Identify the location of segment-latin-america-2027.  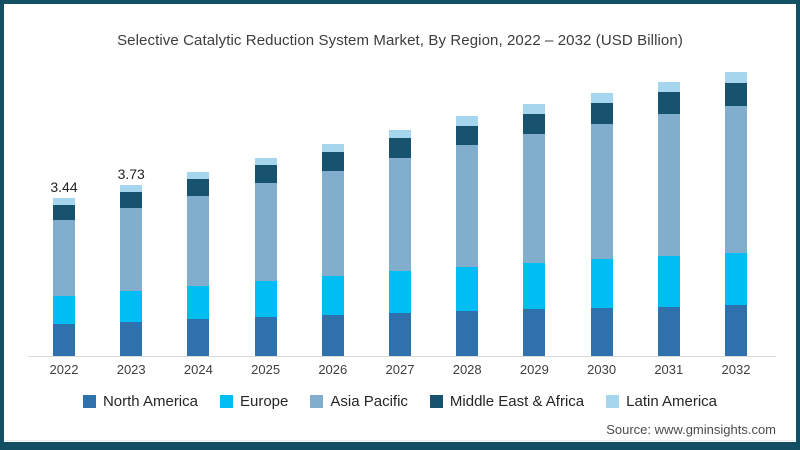
(400, 134).